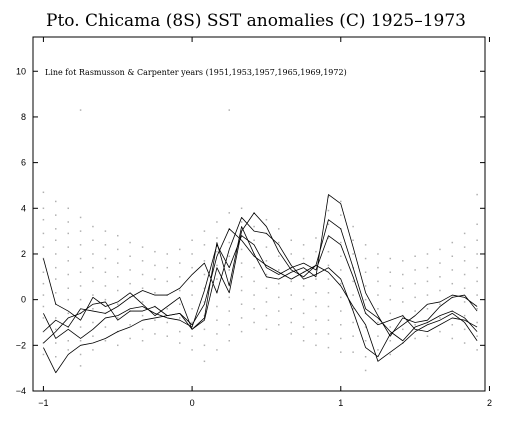  I want to click on y-tick-label: −2, so click(21, 345).